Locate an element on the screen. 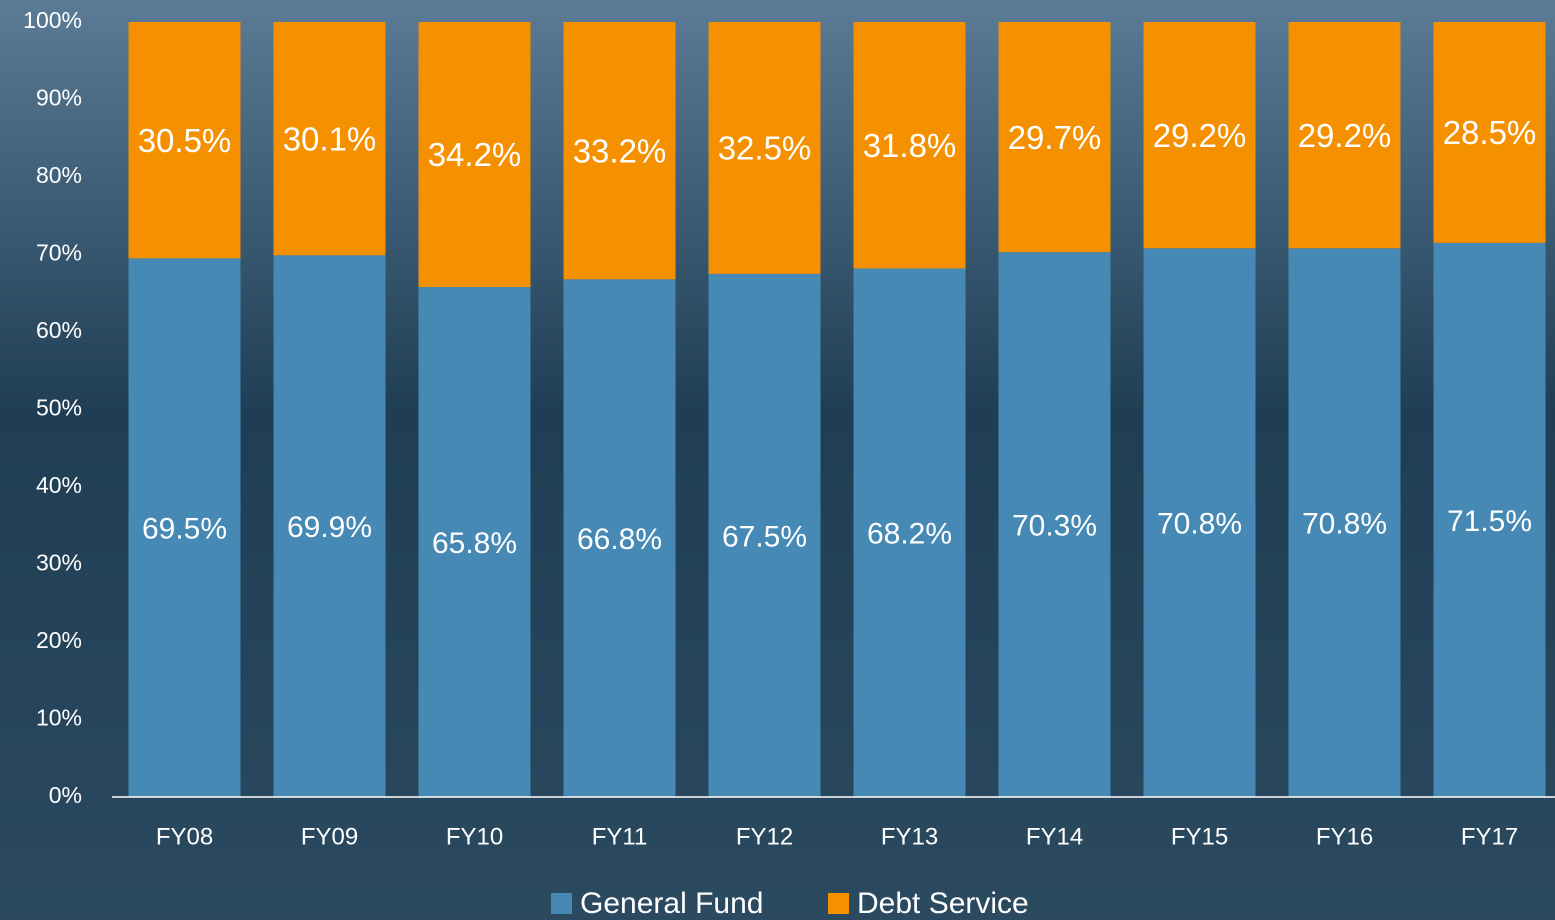 The width and height of the screenshot is (1555, 920). data-label: 31.8% is located at coordinates (910, 145).